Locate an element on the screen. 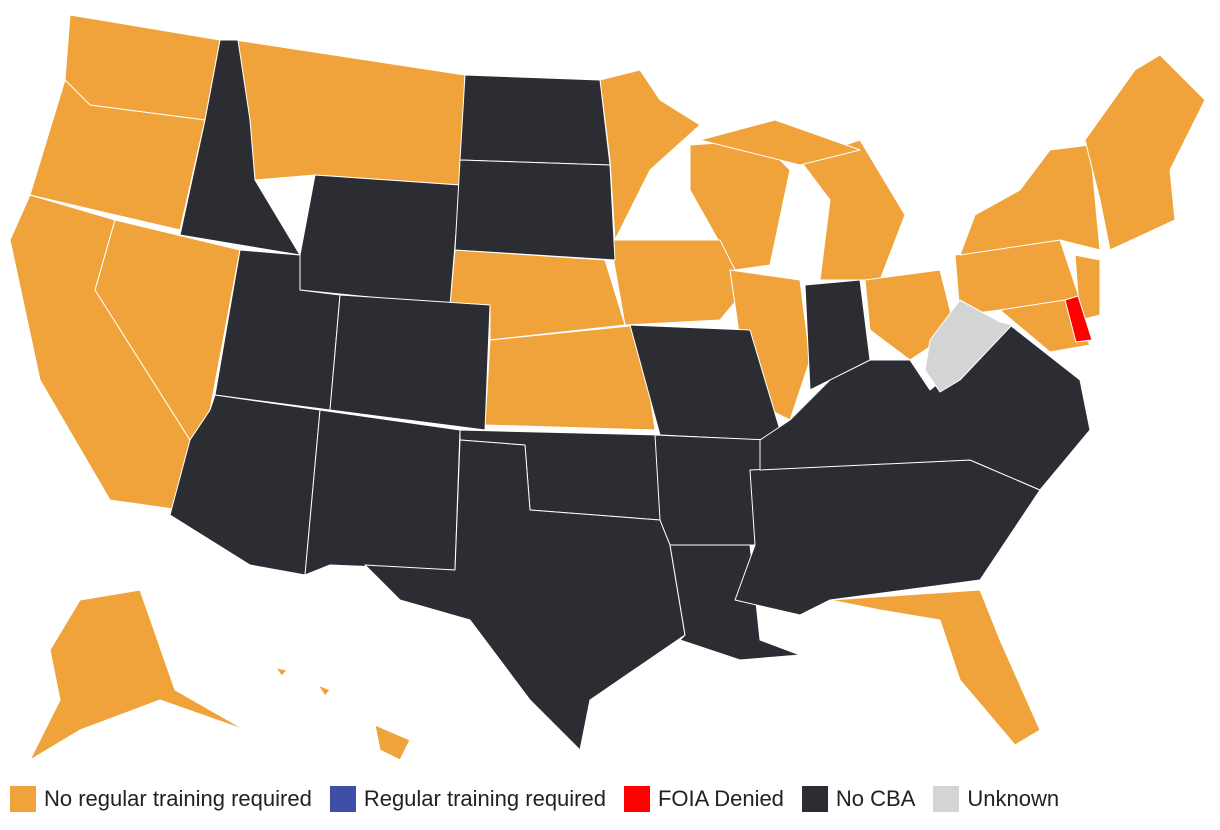 The image size is (1220, 830). legend-item: FOIA Denied is located at coordinates (703, 799).